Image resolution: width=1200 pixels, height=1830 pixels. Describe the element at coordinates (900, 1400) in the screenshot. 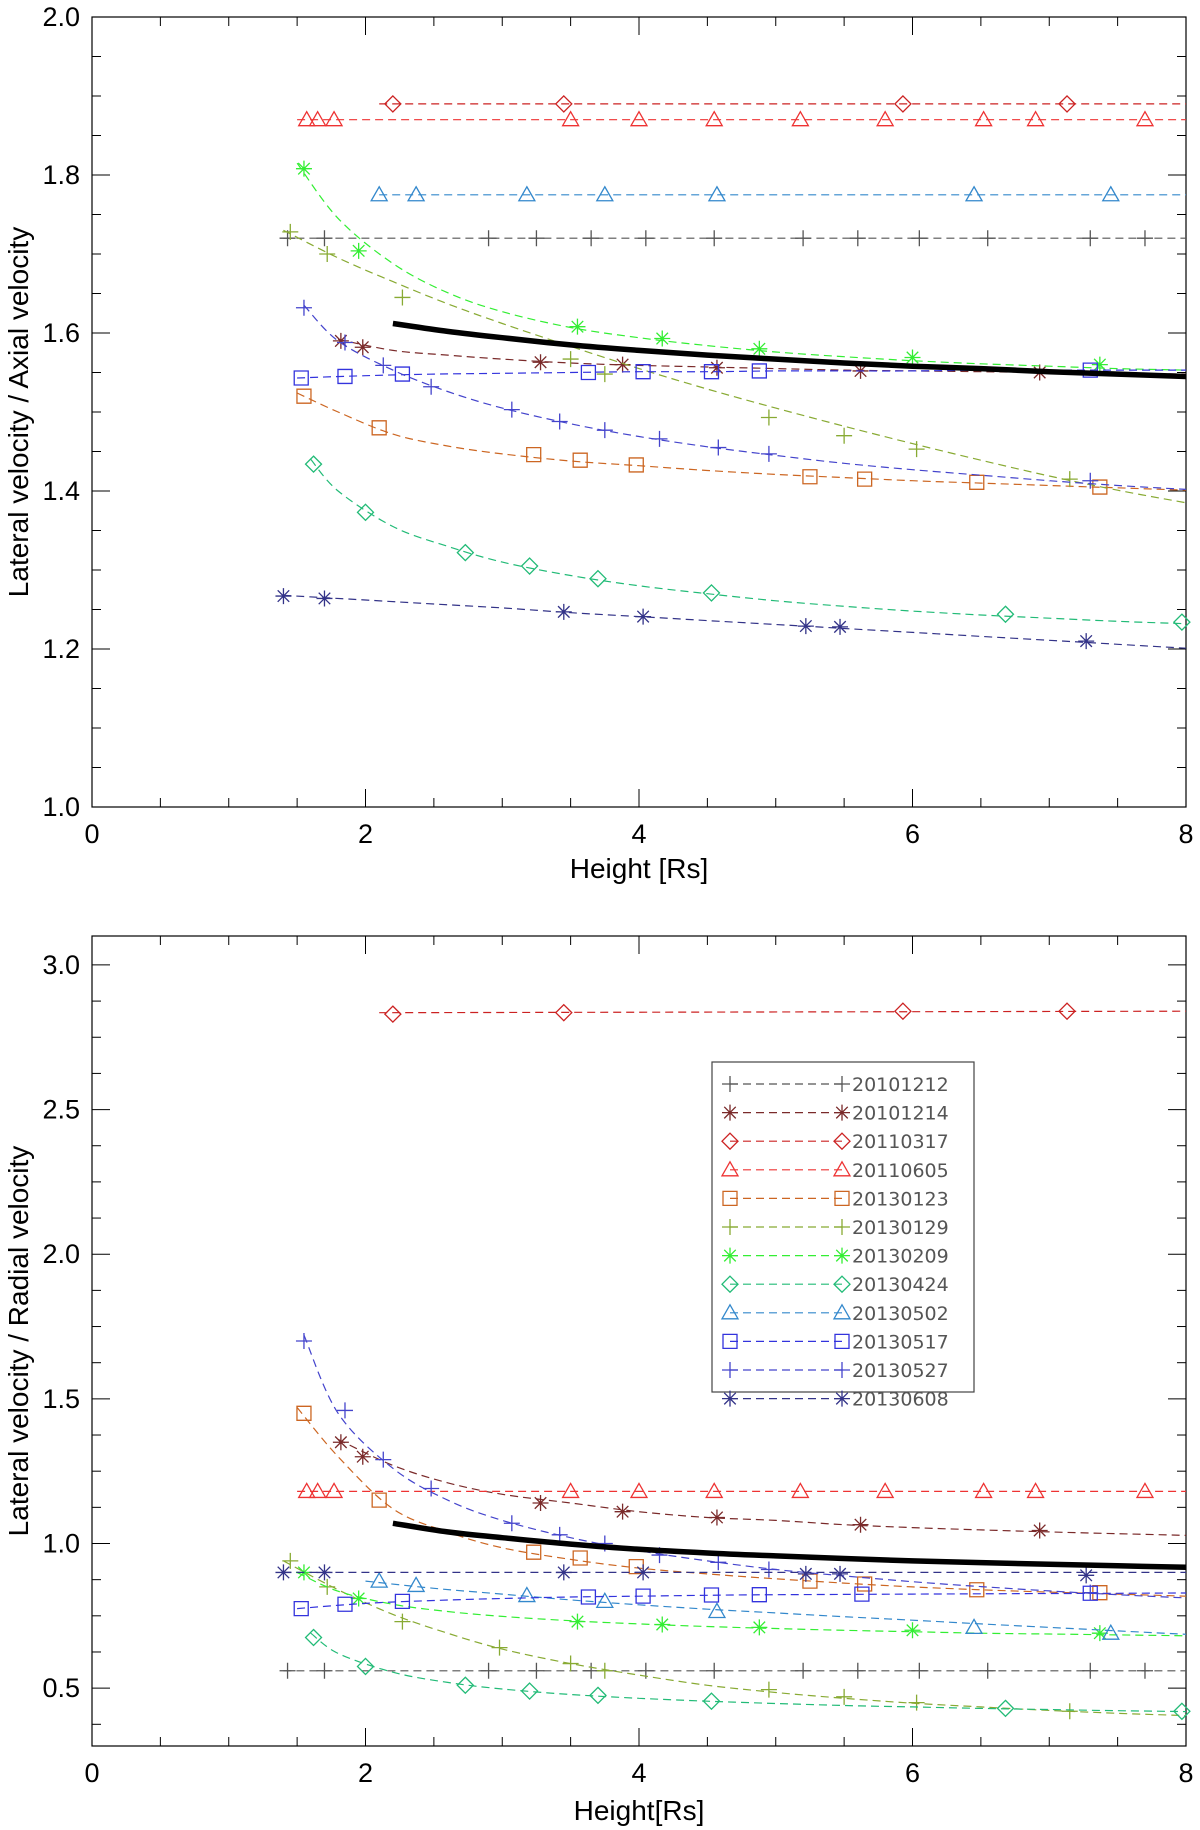

I see `legend-label-20130608: 20130608` at that location.